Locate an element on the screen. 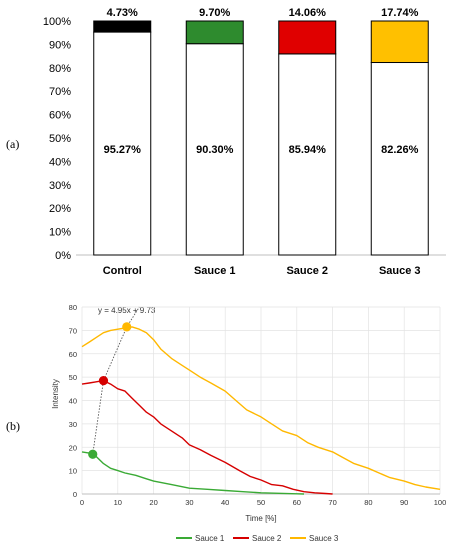 Image resolution: width=452 pixels, height=550 pixels. y-tick-label: 10 is located at coordinates (73, 471).